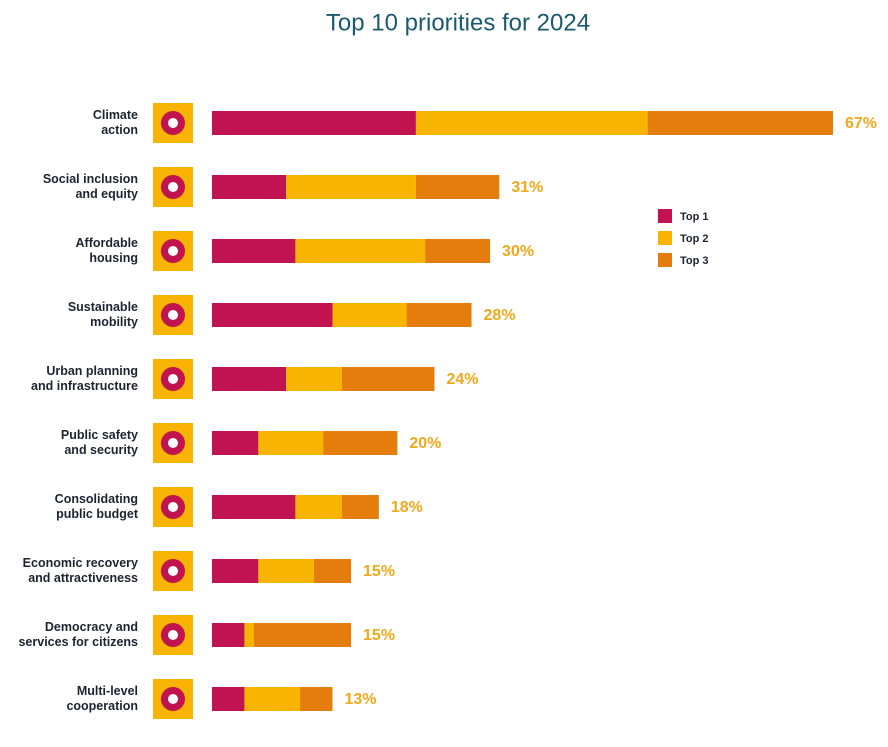 This screenshot has height=747, width=888. I want to click on category-label: Public safety and security, so click(99, 442).